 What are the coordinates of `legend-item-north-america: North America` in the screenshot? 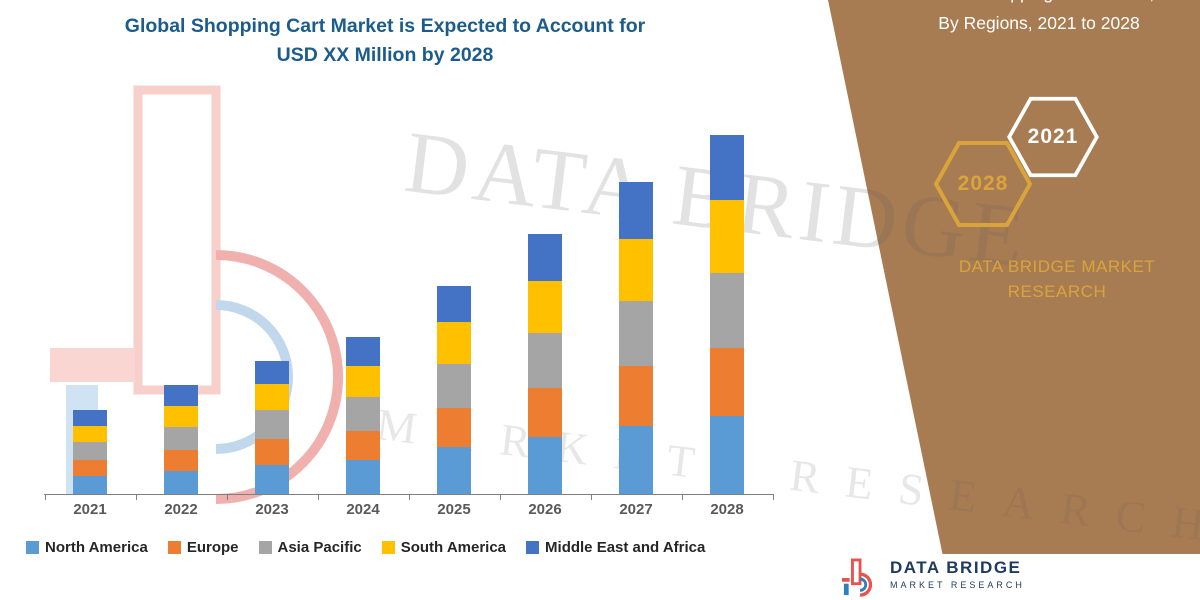 It's located at (87, 547).